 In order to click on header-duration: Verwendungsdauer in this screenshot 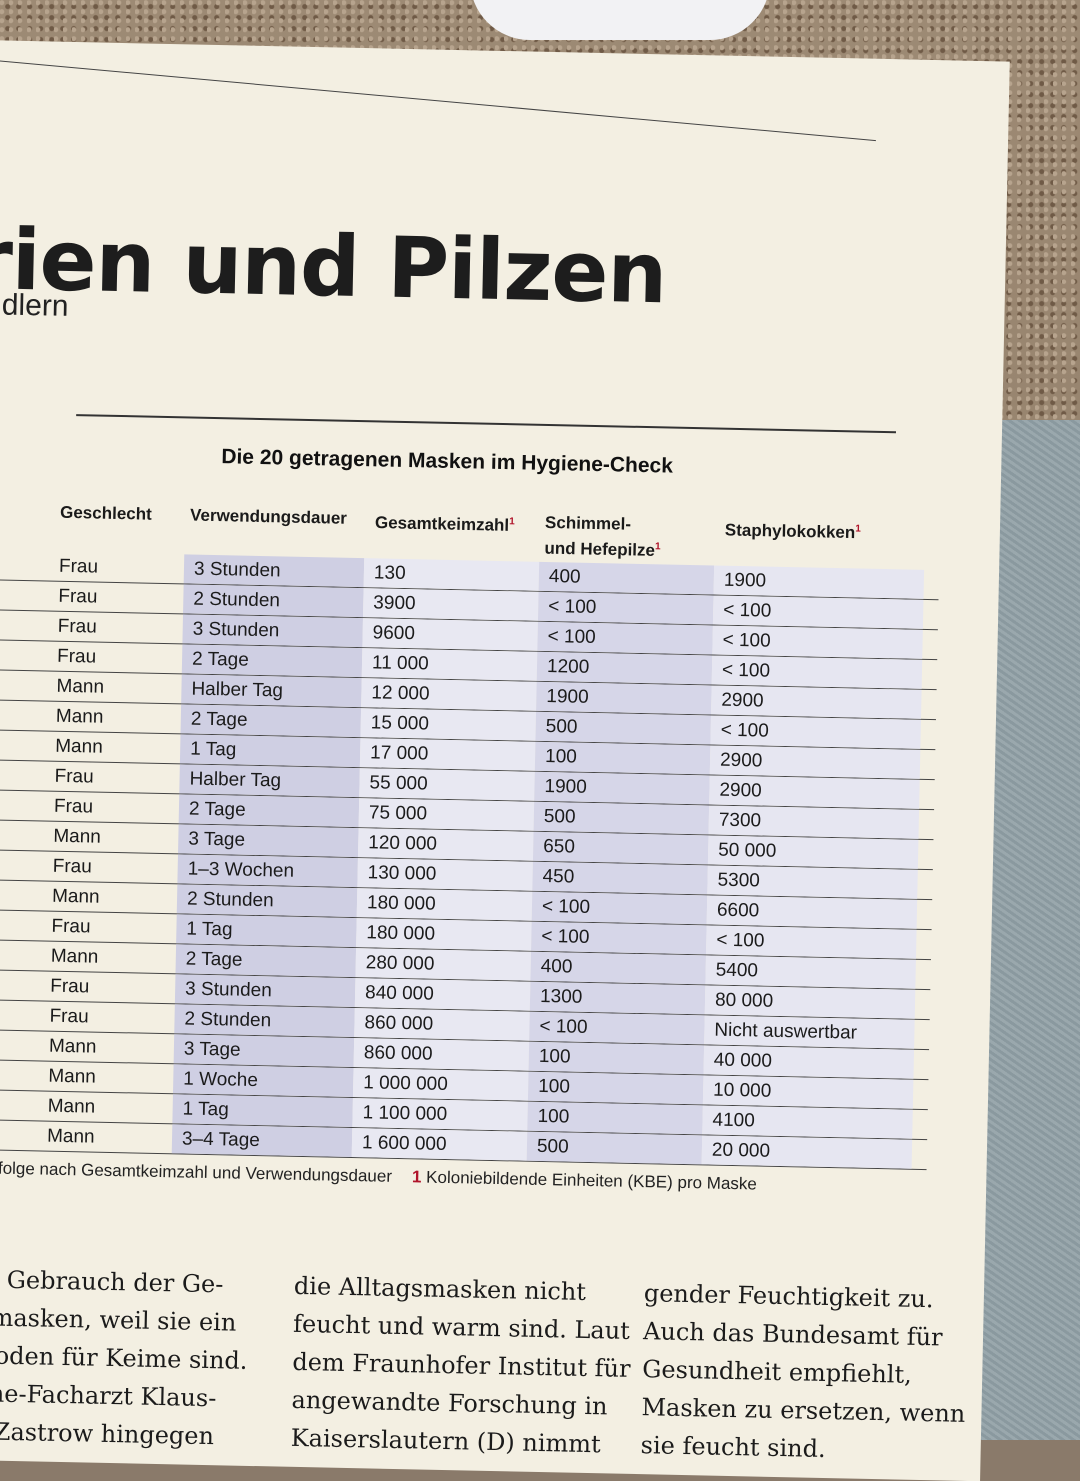, I will do `click(268, 516)`.